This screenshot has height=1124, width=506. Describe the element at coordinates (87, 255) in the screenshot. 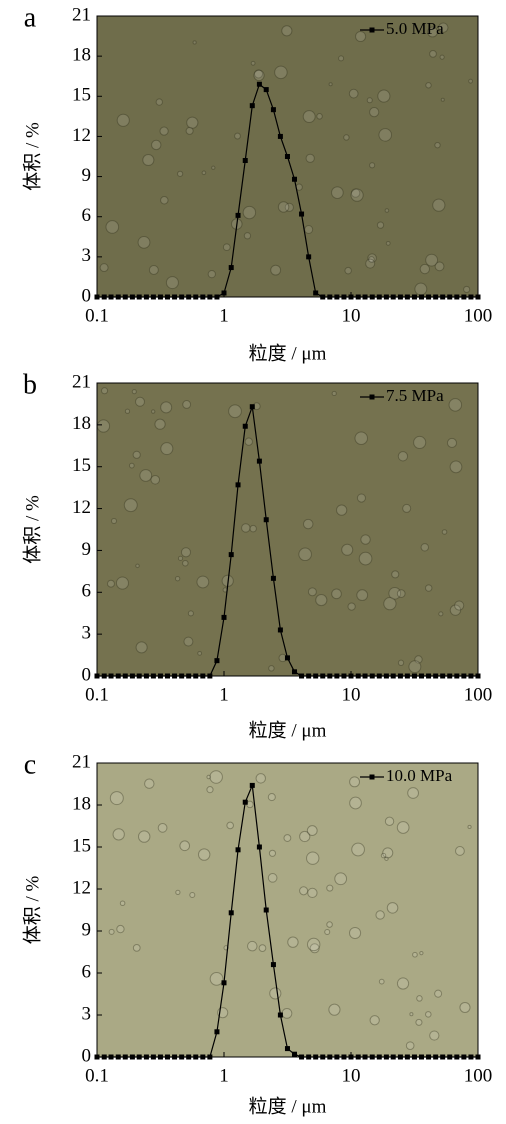

I see `y-tick-label: 3` at that location.